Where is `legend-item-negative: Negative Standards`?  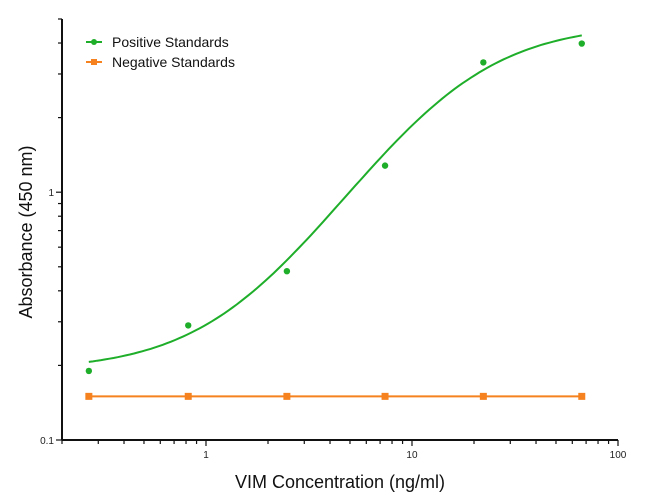
legend-item-negative: Negative Standards is located at coordinates (160, 62).